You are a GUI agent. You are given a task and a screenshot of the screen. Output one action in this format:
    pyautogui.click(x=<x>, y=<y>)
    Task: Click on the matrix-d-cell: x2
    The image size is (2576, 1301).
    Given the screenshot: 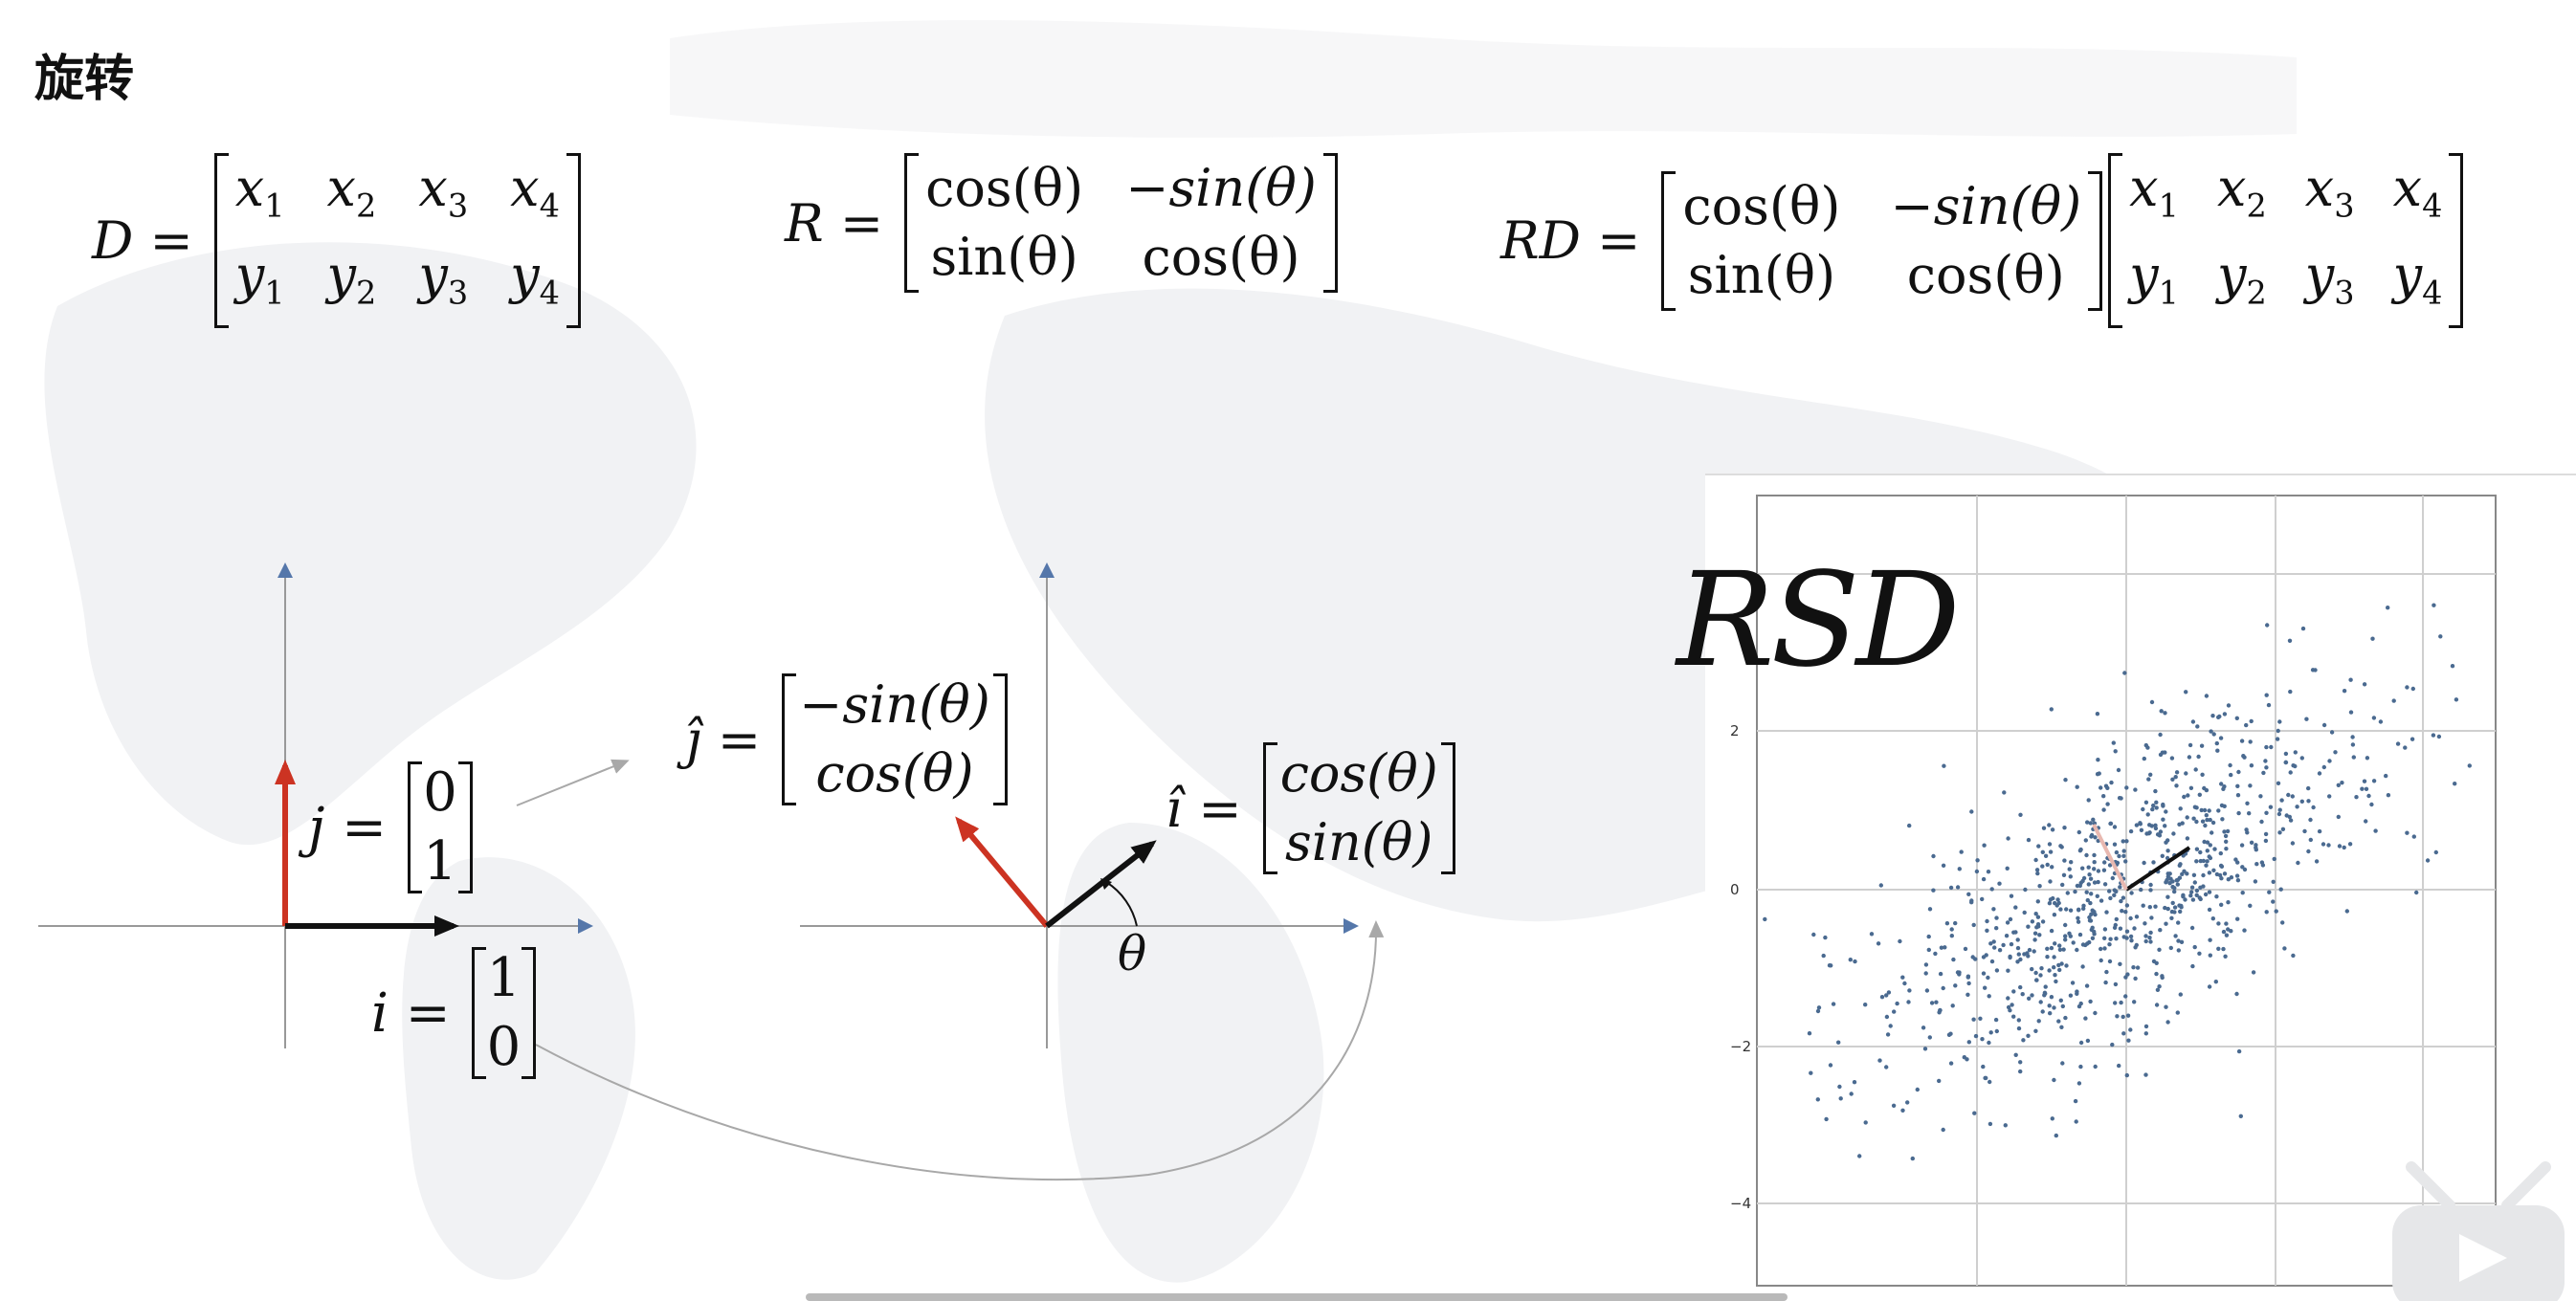 What is the action you would take?
    pyautogui.click(x=351, y=191)
    